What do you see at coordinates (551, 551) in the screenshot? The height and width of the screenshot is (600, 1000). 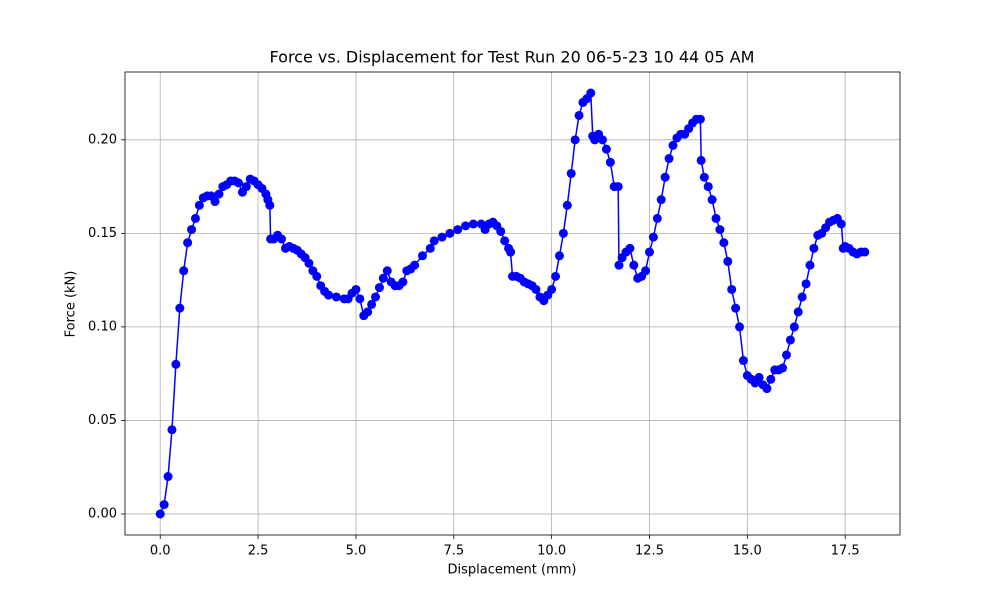 I see `x-tick-label: 10.0` at bounding box center [551, 551].